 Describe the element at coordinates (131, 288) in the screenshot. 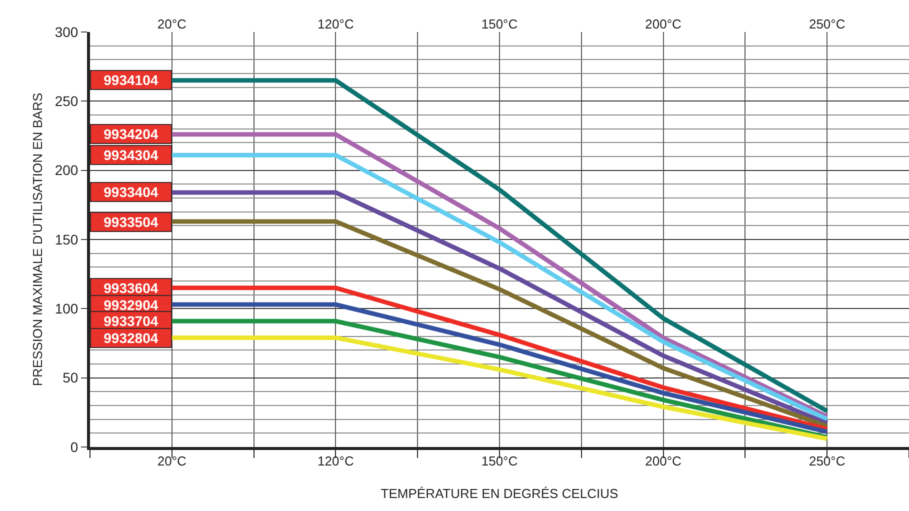

I see `series-label: 9933604` at that location.